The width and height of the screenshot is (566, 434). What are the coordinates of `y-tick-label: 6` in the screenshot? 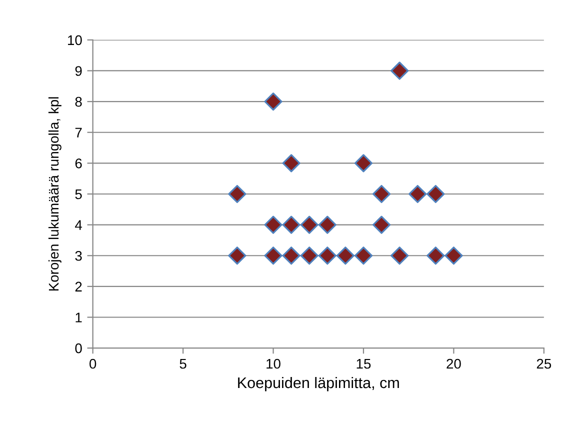 It's located at (78, 163).